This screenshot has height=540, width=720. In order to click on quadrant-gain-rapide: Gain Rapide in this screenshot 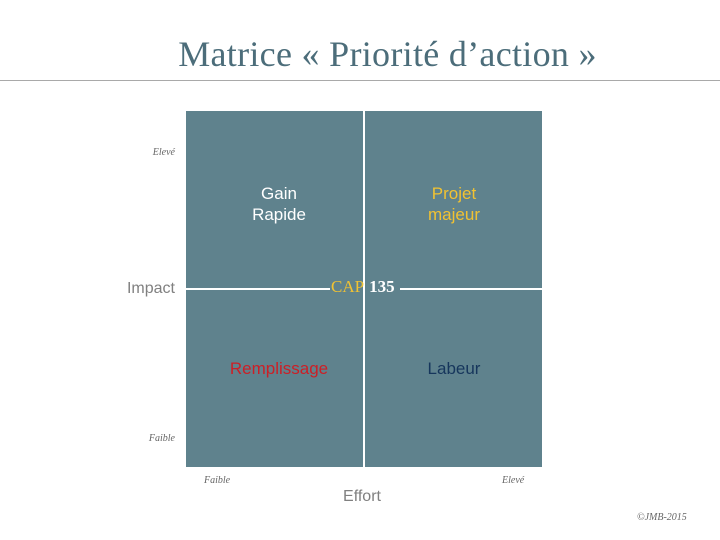, I will do `click(279, 204)`.